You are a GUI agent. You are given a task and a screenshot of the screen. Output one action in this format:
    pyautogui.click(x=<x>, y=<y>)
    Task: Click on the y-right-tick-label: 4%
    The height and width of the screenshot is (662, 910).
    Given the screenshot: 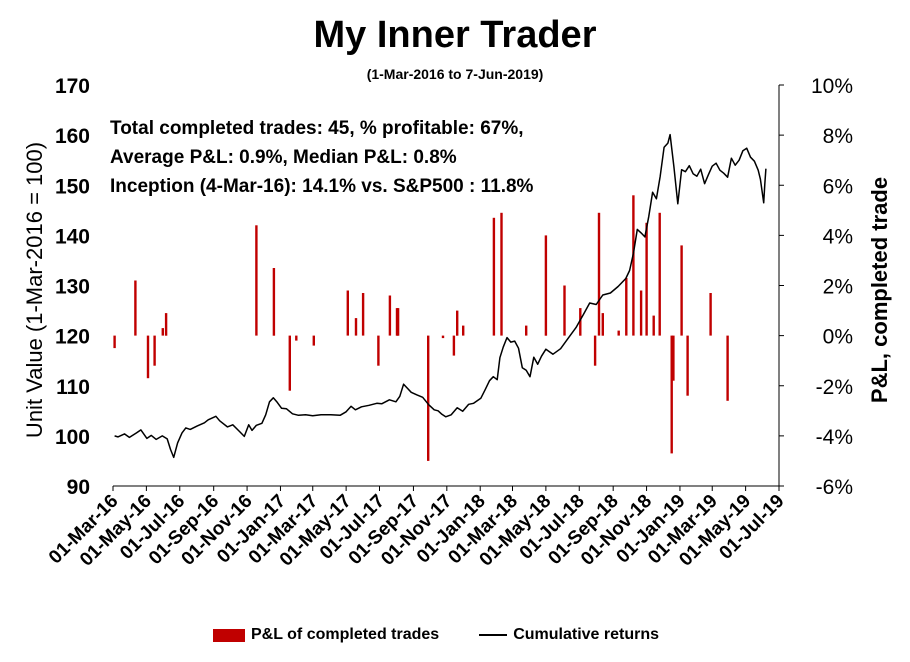 What is the action you would take?
    pyautogui.click(x=838, y=236)
    